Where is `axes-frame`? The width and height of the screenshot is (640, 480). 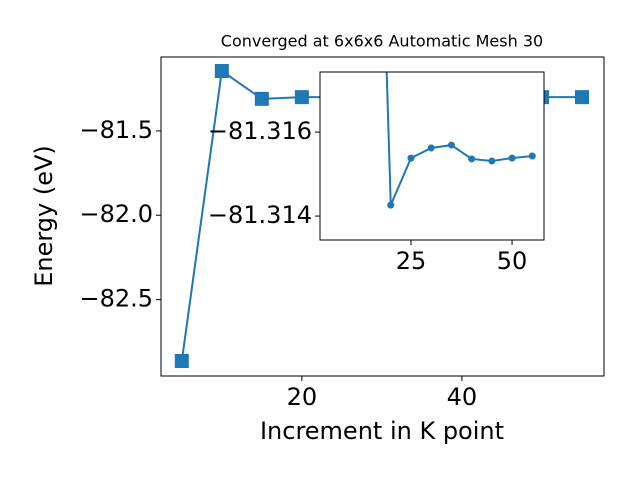 axes-frame is located at coordinates (432, 156).